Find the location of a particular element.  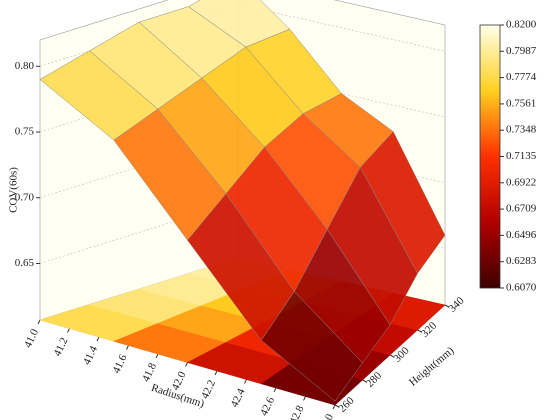

colorbar-tick-label: 0.7348 is located at coordinates (521, 130).